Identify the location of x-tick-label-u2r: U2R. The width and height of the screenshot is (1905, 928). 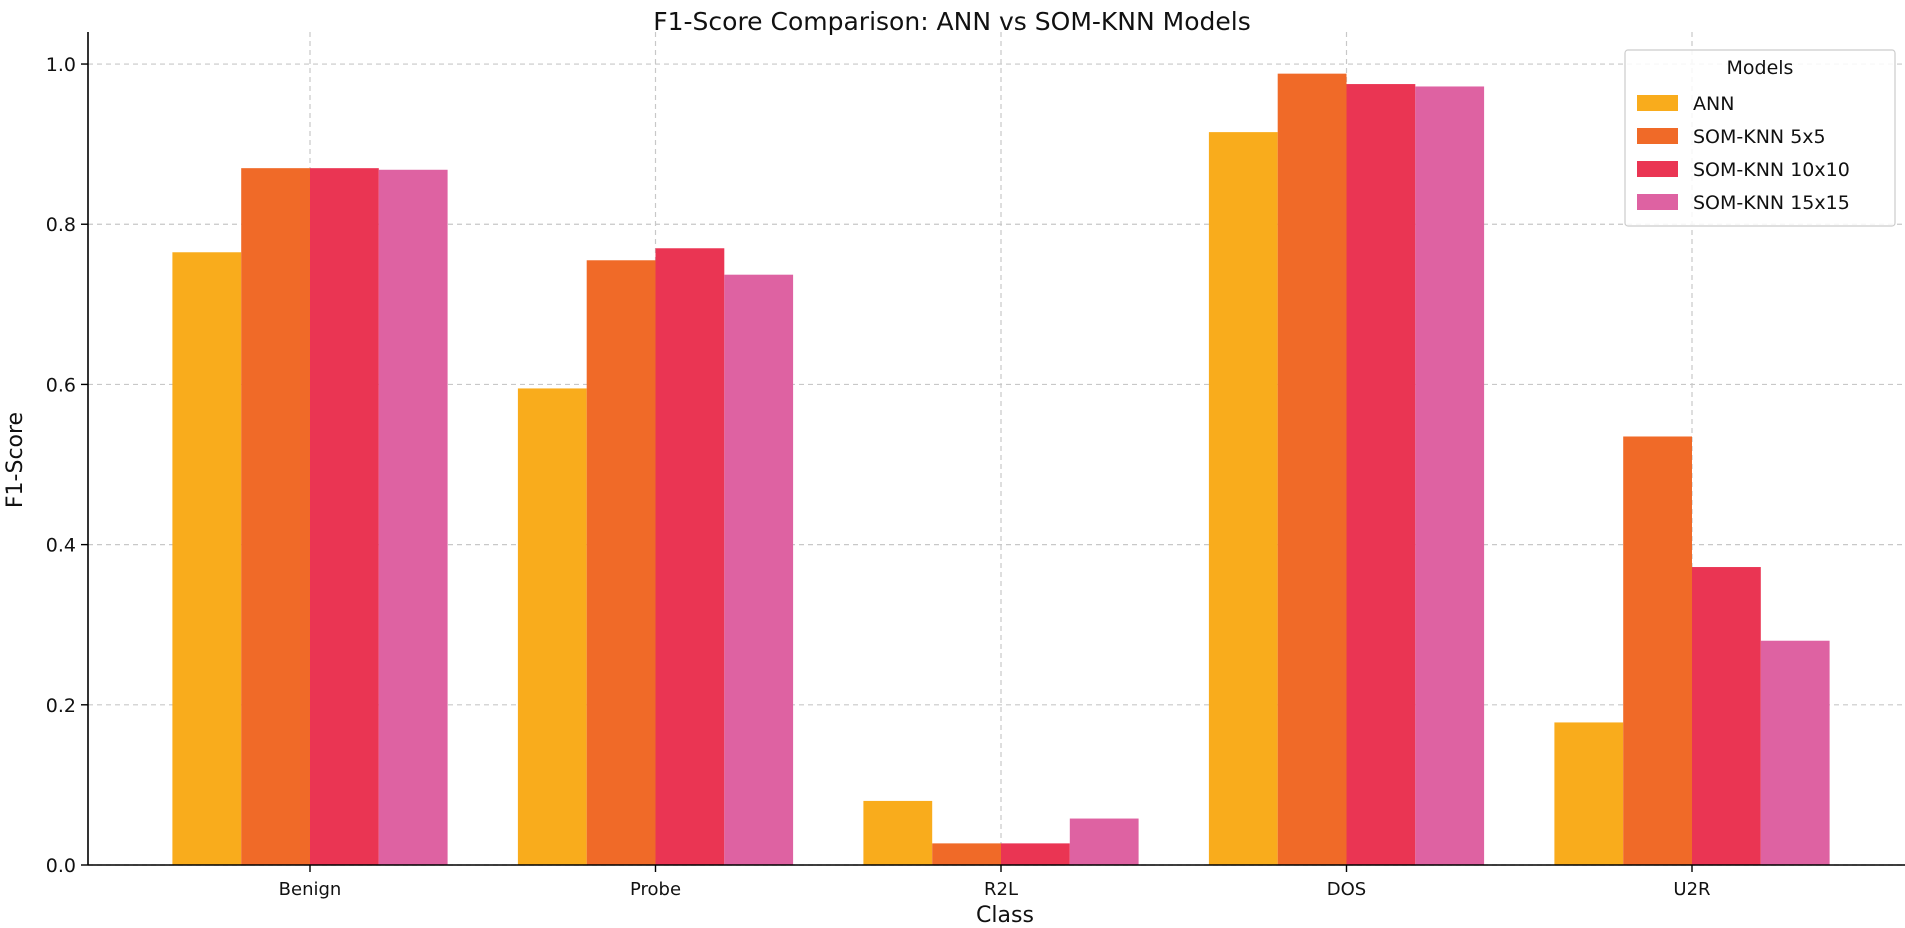
(1691, 889).